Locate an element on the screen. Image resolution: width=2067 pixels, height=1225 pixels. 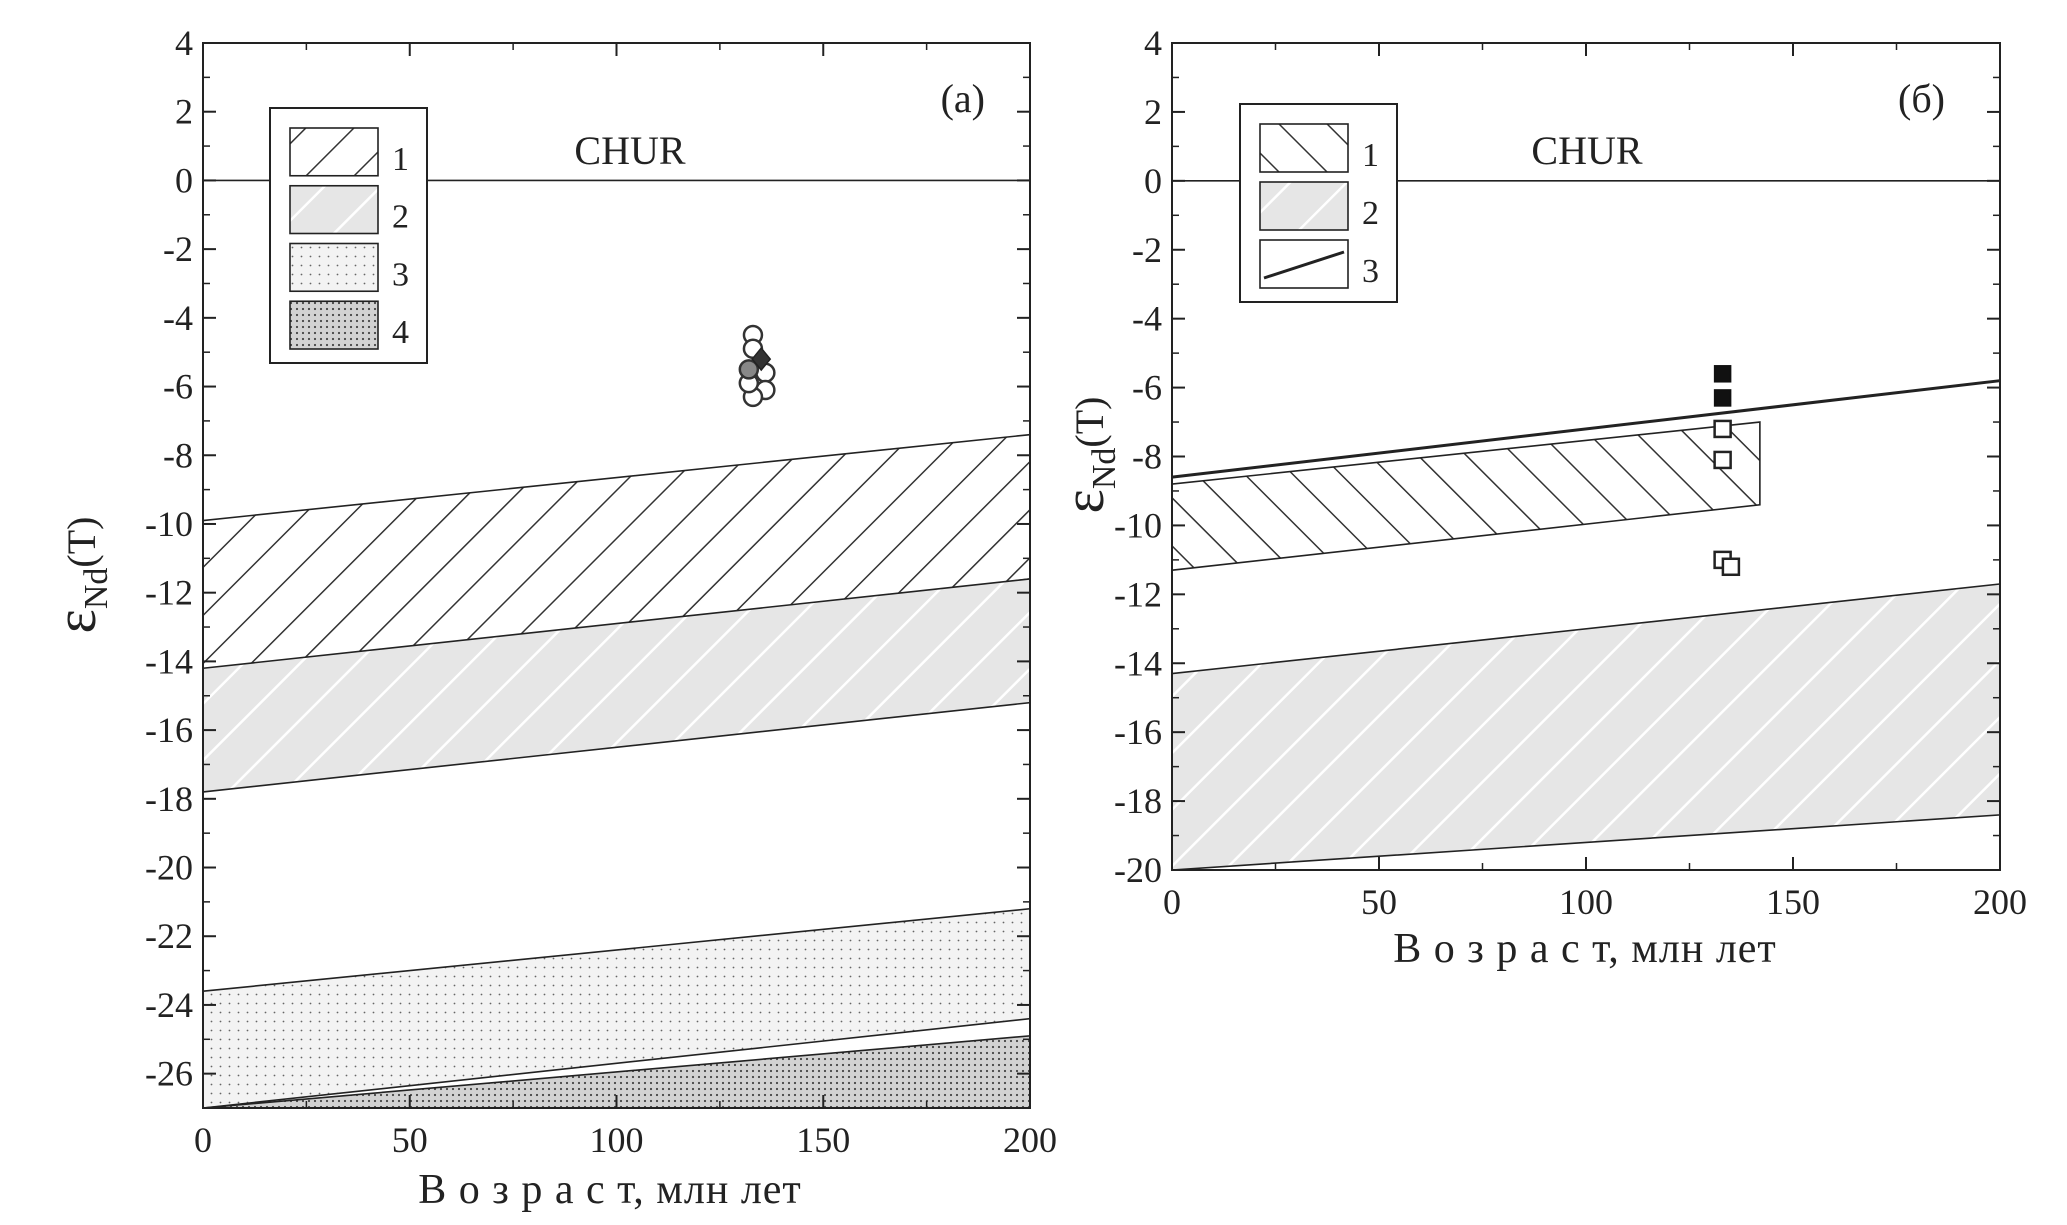
chur-label-b: CHUR is located at coordinates (1586, 150).